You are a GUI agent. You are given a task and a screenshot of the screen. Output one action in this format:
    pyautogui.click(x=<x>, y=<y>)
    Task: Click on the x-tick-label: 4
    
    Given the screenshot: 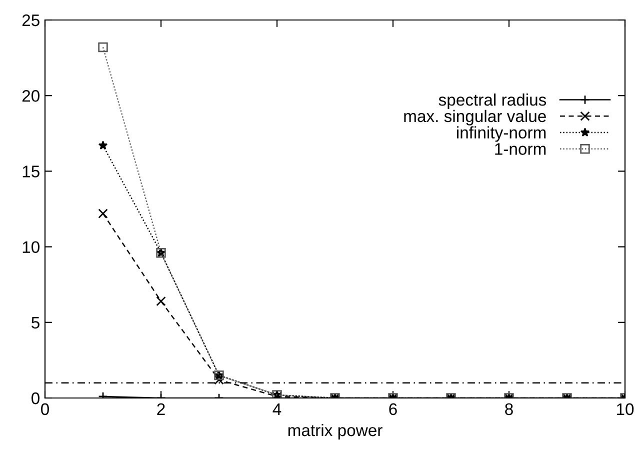 What is the action you would take?
    pyautogui.click(x=277, y=409)
    